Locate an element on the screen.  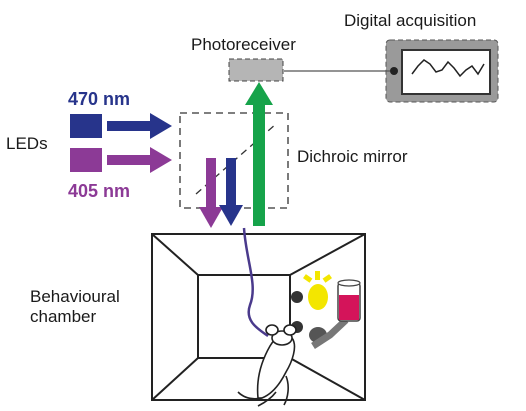
wavelength-470-label: 470 nm is located at coordinates (99, 99).